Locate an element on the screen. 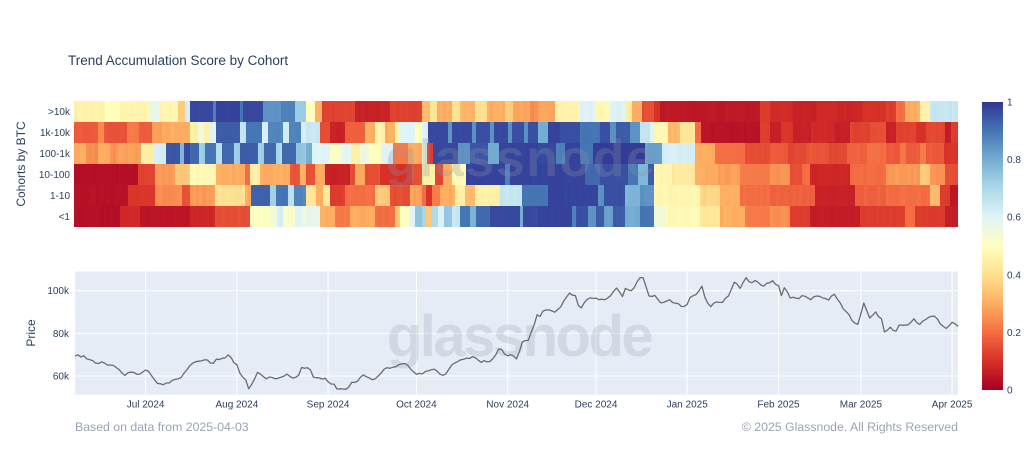  svg-text: Price is located at coordinates (31, 333).